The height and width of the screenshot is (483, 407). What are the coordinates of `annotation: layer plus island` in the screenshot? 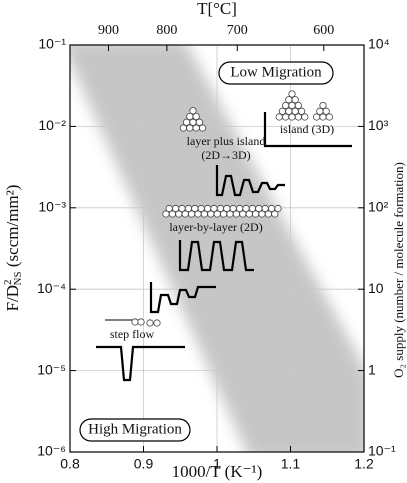 It's located at (226, 141).